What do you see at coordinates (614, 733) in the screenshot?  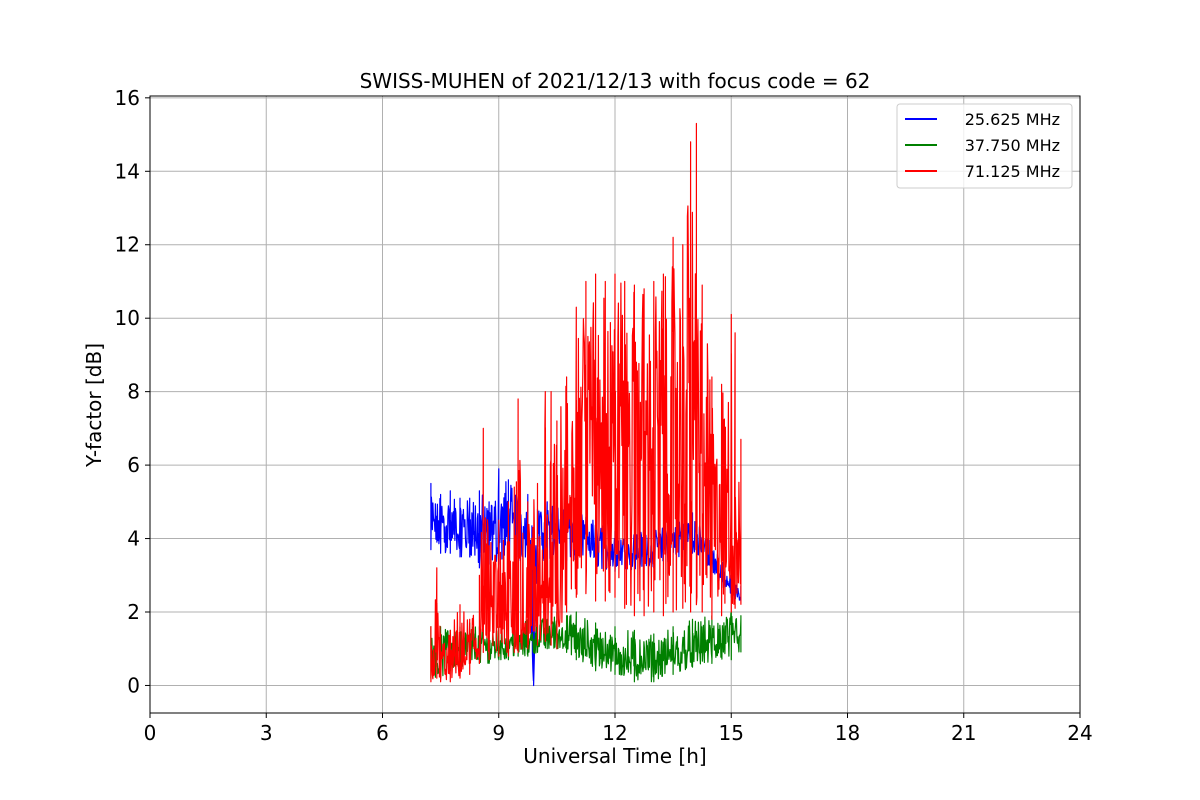 I see `x-tick-label: 12` at bounding box center [614, 733].